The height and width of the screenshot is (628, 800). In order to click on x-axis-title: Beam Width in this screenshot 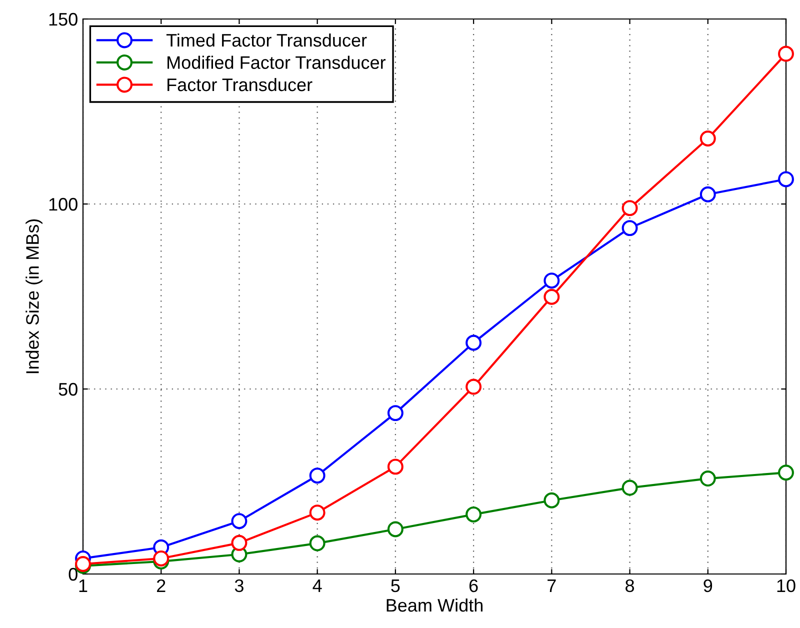, I will do `click(434, 605)`.